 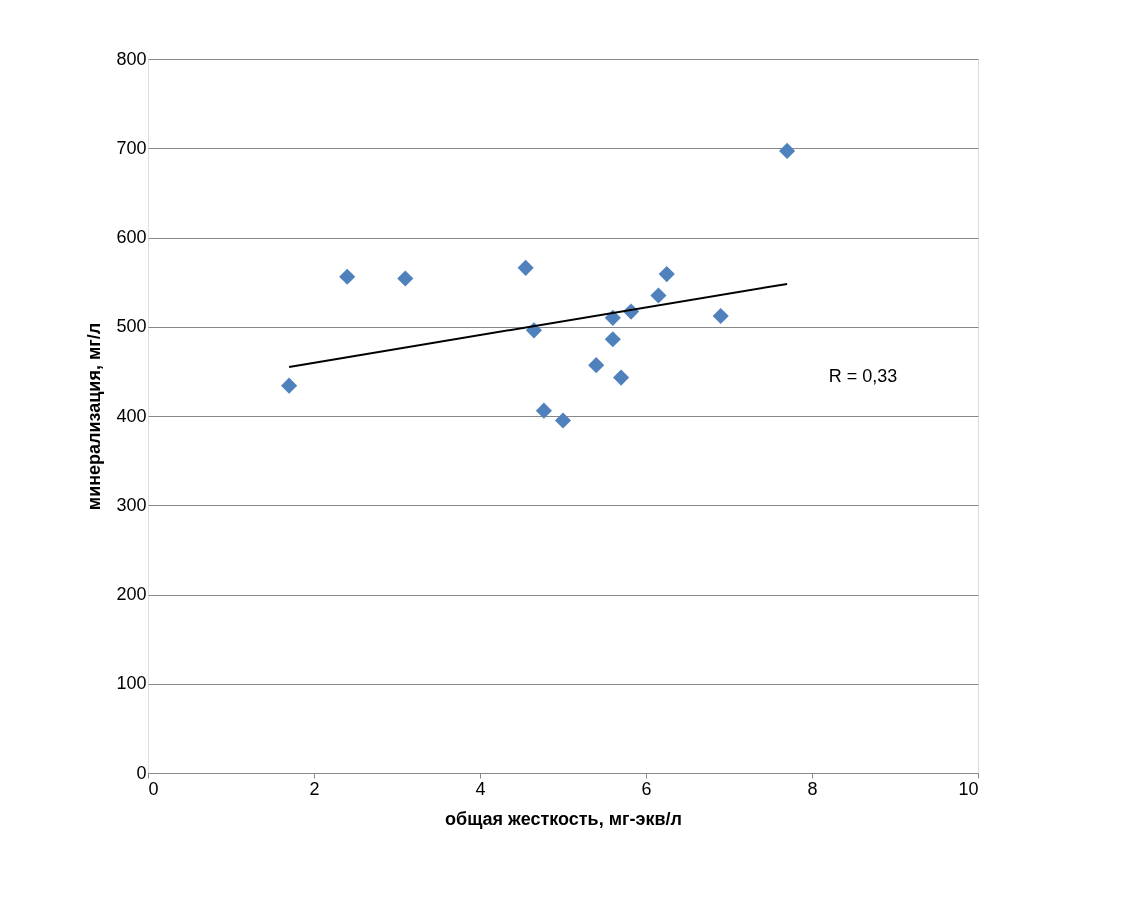 What do you see at coordinates (812, 788) in the screenshot?
I see `x-tick-label: 8` at bounding box center [812, 788].